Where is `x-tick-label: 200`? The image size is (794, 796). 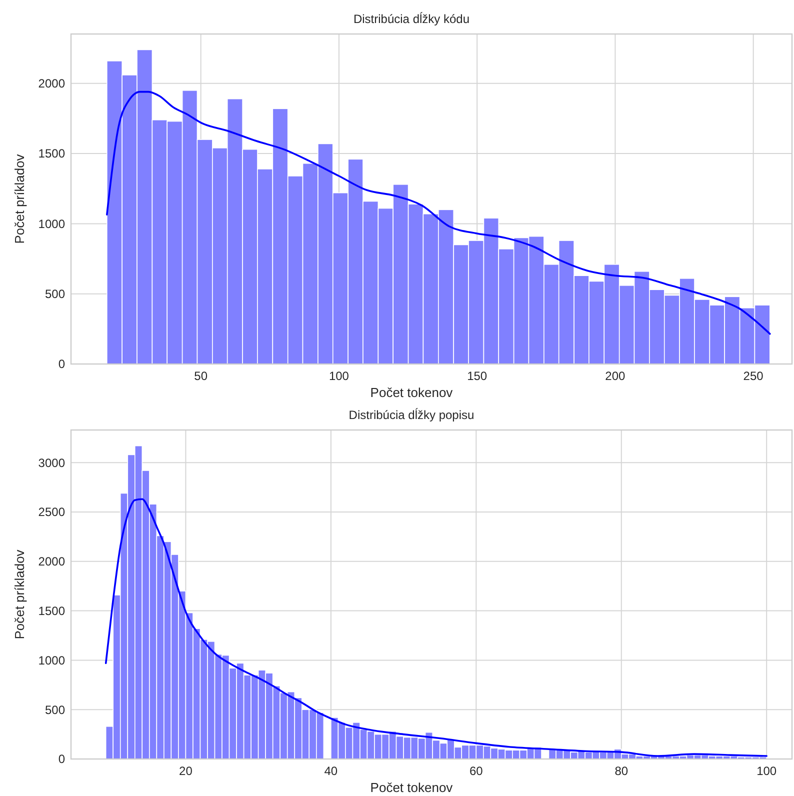 x-tick-label: 200 is located at coordinates (615, 376).